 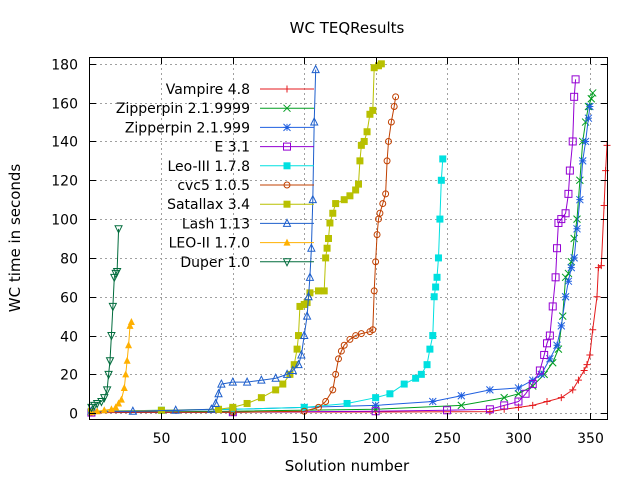 What do you see at coordinates (376, 439) in the screenshot?
I see `x-tick-label: 200` at bounding box center [376, 439].